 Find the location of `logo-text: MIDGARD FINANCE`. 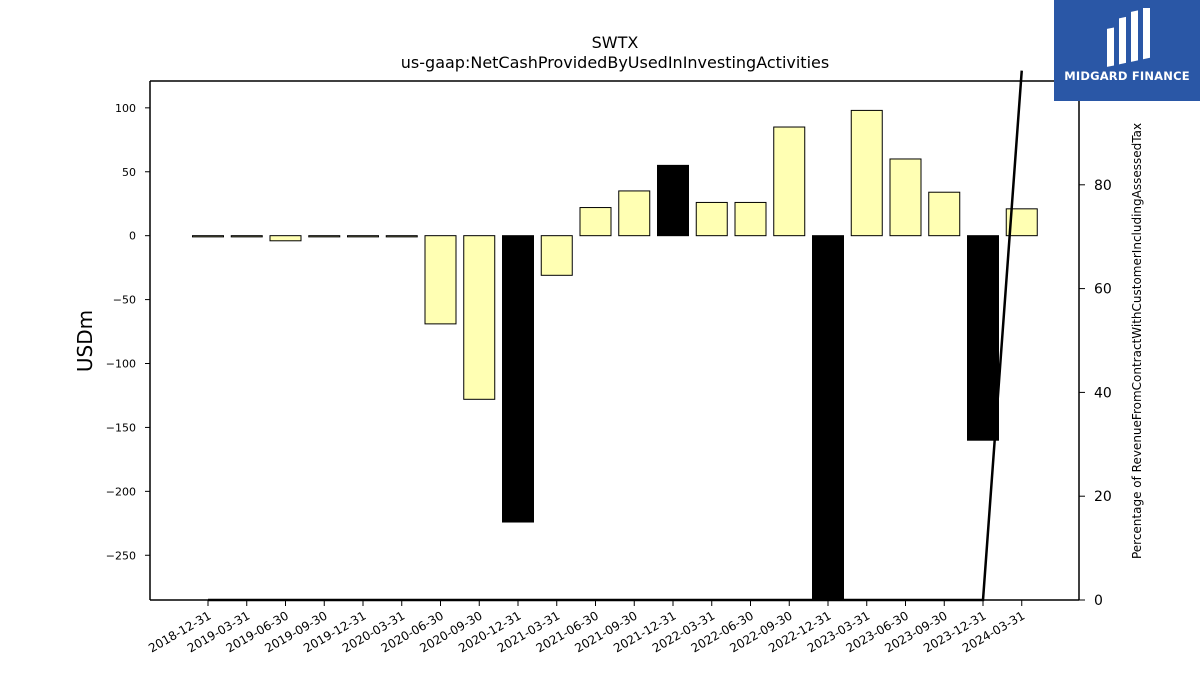

logo-text: MIDGARD FINANCE is located at coordinates (1127, 76).